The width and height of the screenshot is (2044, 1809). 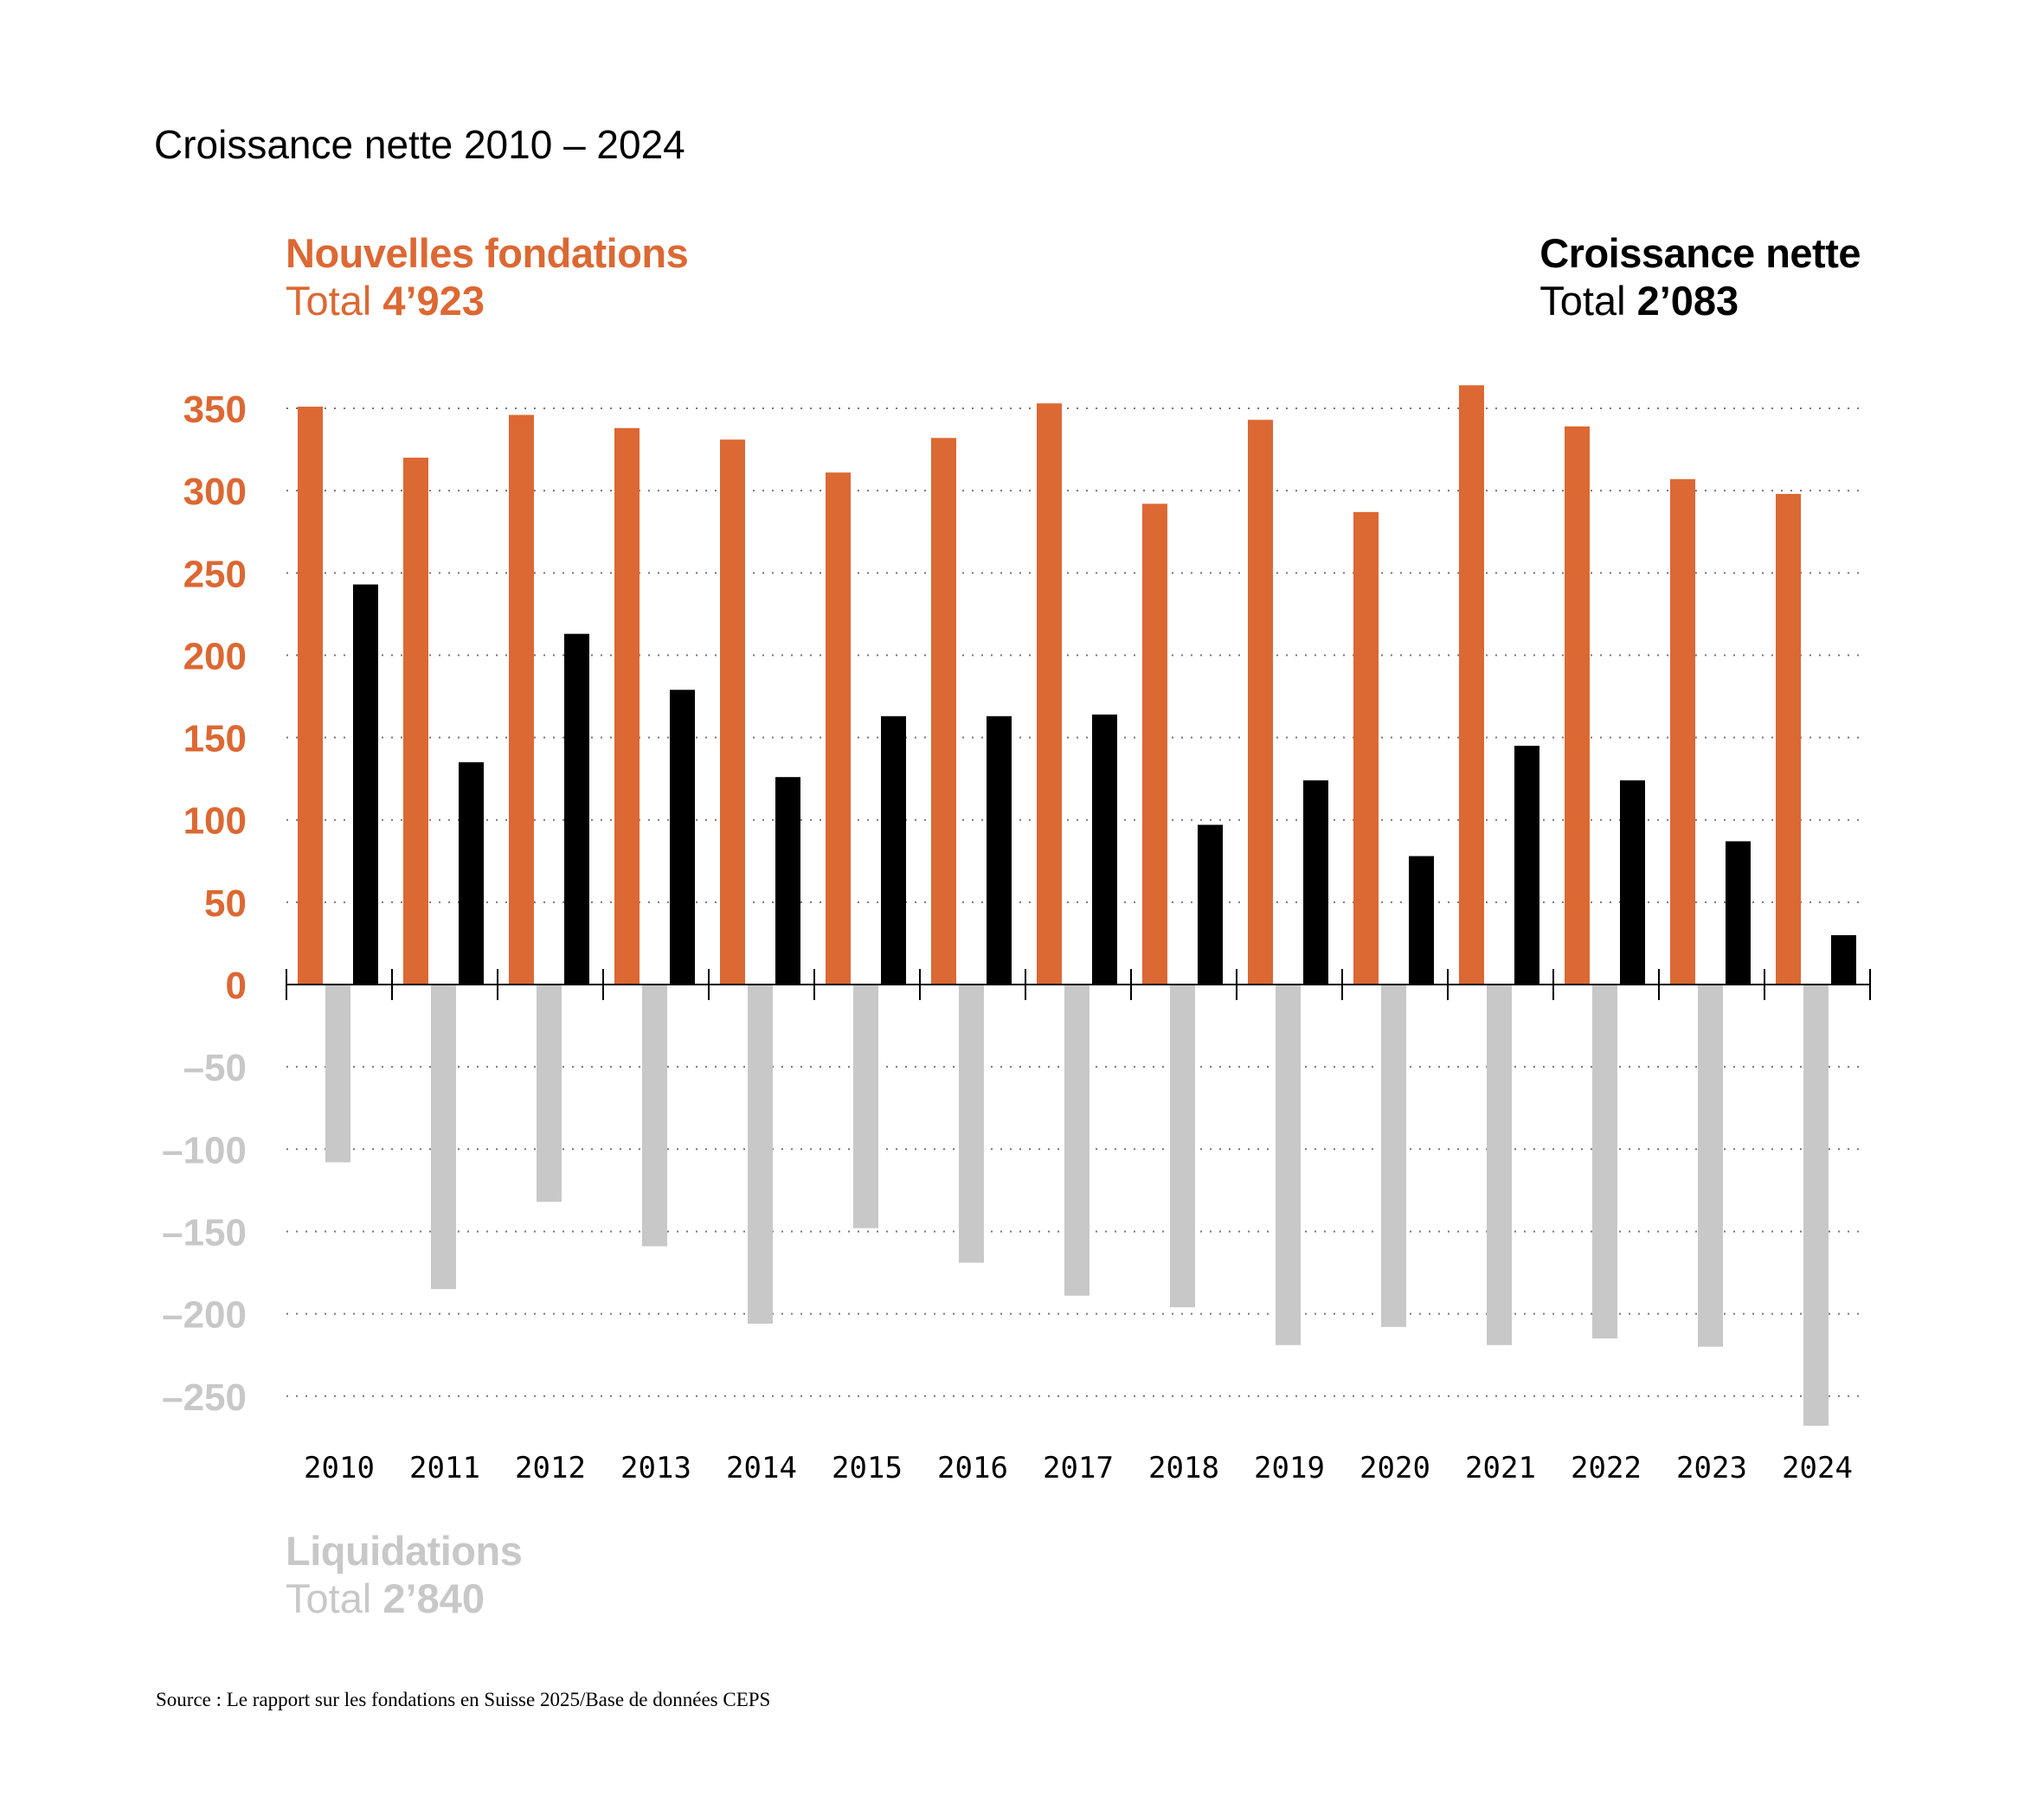 I want to click on x-tick-label: 2010, so click(x=340, y=1468).